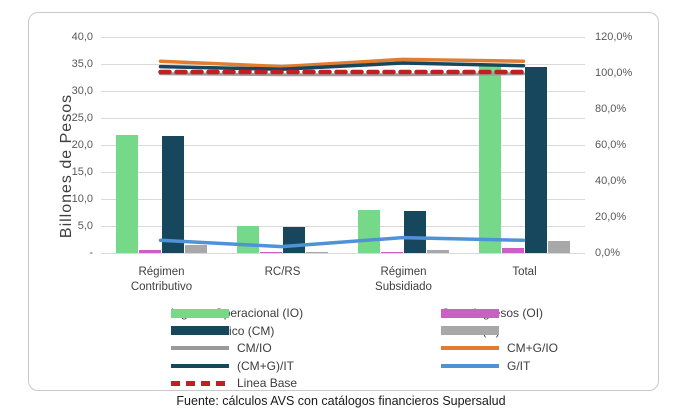  What do you see at coordinates (524, 272) in the screenshot?
I see `category-label: Total` at bounding box center [524, 272].